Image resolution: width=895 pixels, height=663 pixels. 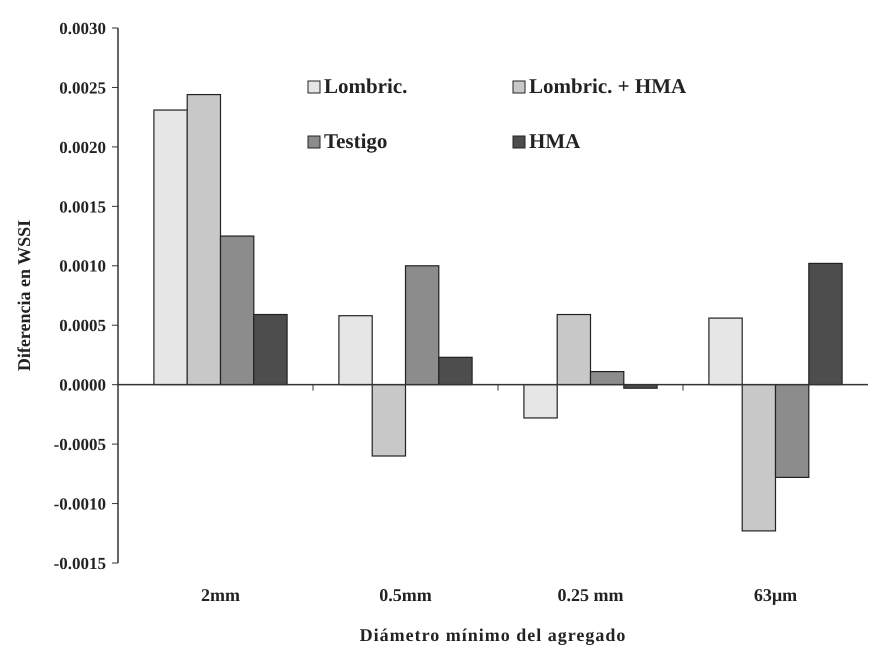 What do you see at coordinates (776, 595) in the screenshot?
I see `x-tick-label: 63µm` at bounding box center [776, 595].